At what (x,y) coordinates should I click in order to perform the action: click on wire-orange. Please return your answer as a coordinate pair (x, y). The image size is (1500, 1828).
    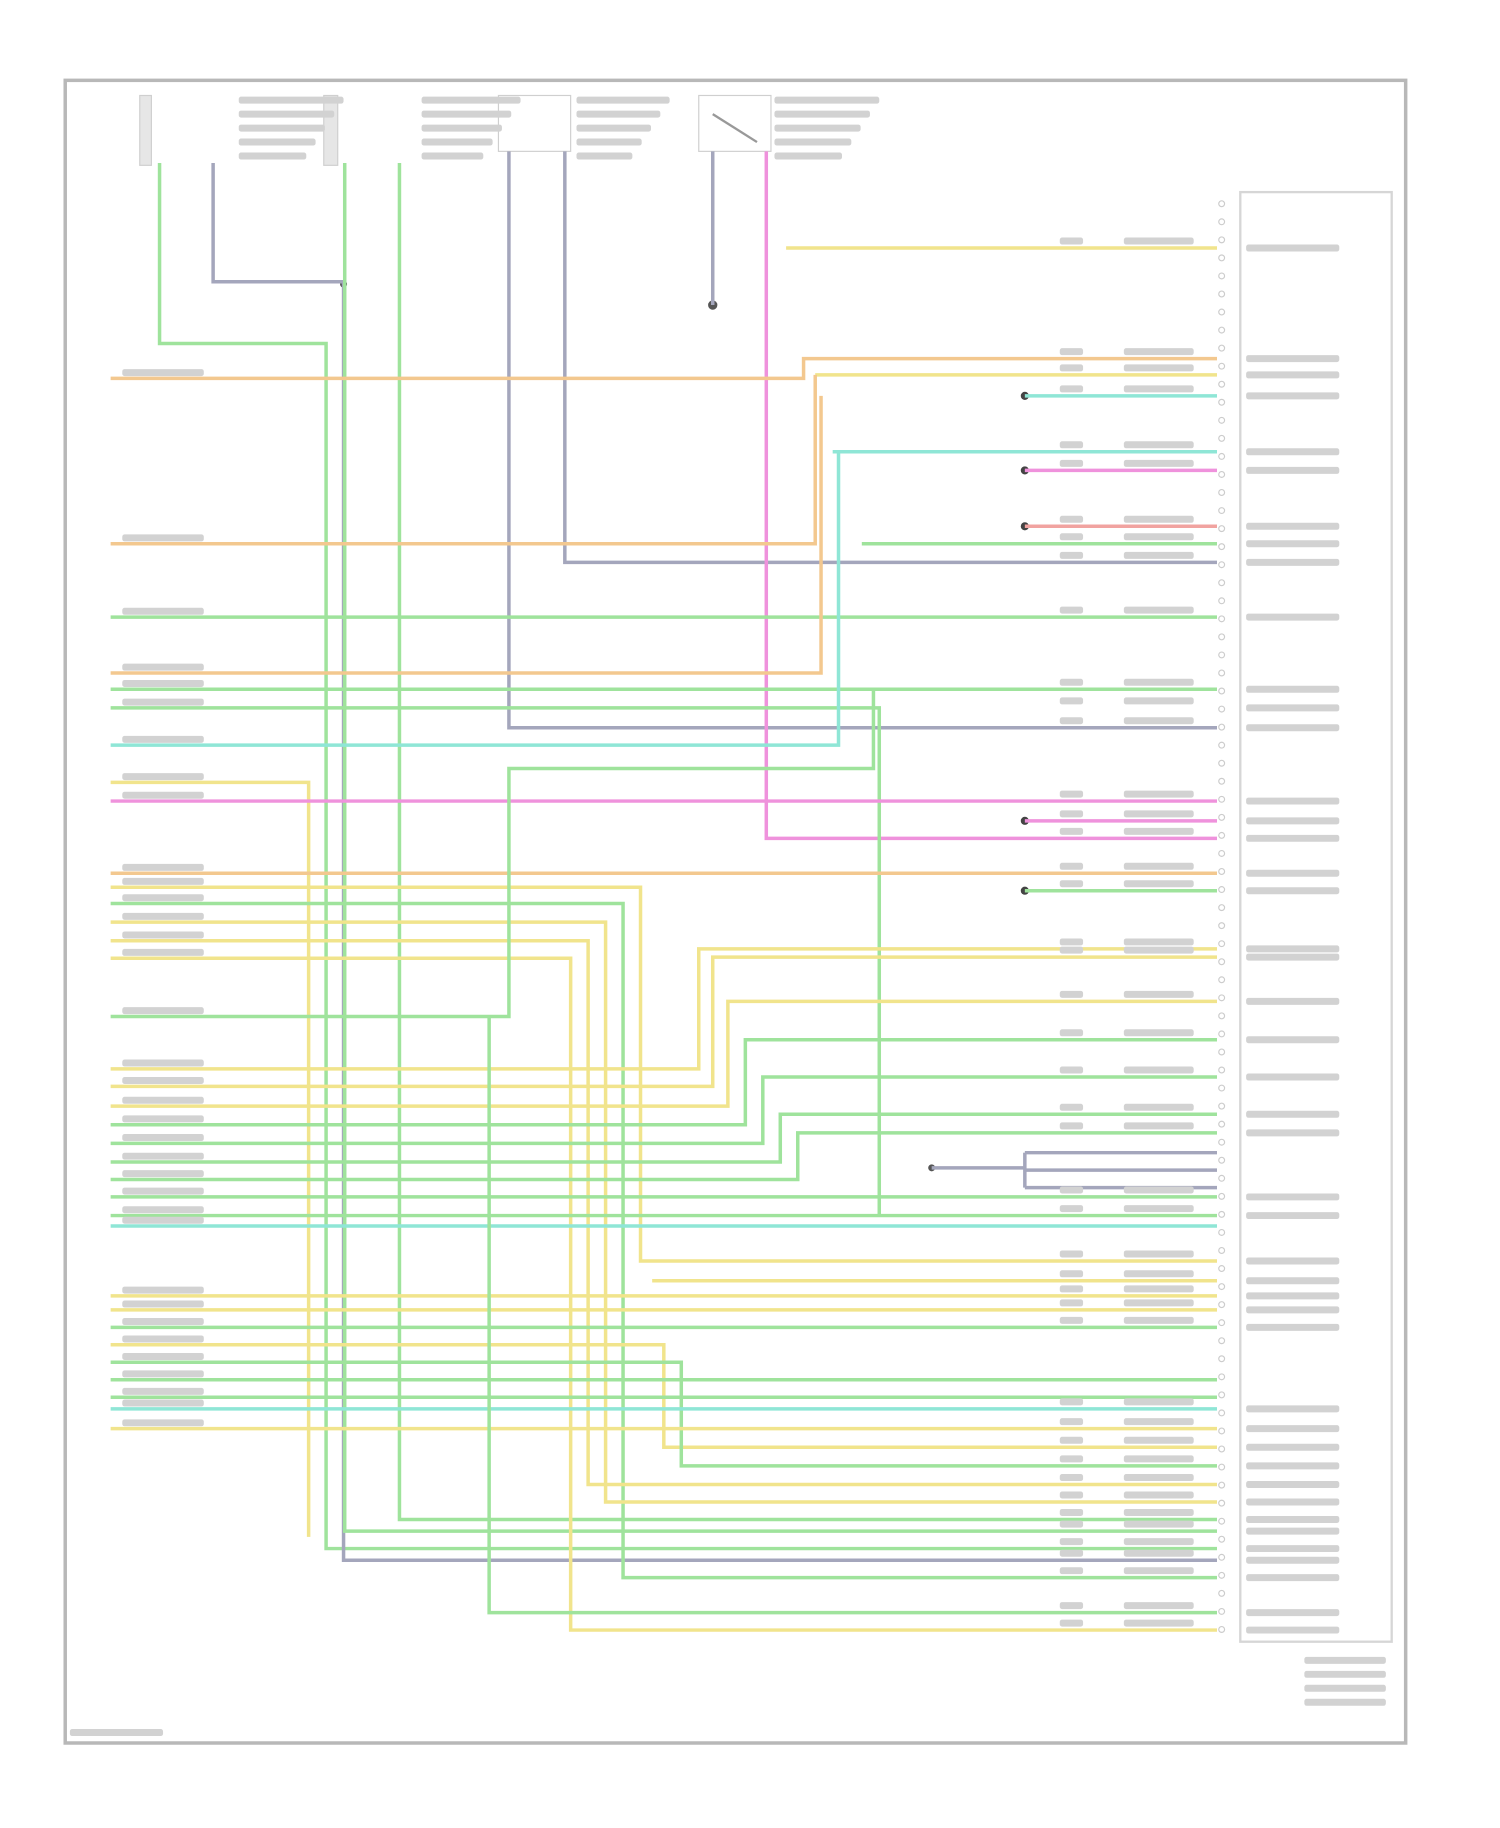
    Looking at the image, I should click on (664, 368).